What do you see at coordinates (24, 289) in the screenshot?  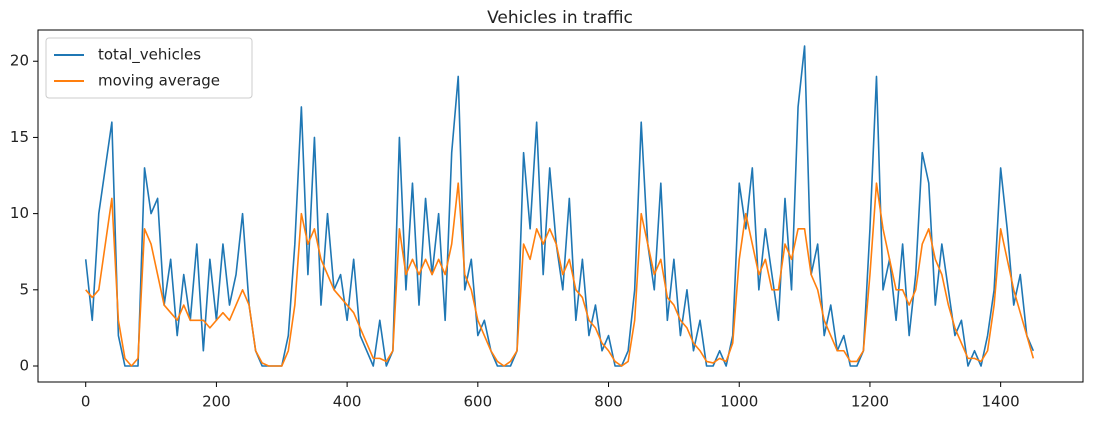 I see `y-tick-label: 5` at bounding box center [24, 289].